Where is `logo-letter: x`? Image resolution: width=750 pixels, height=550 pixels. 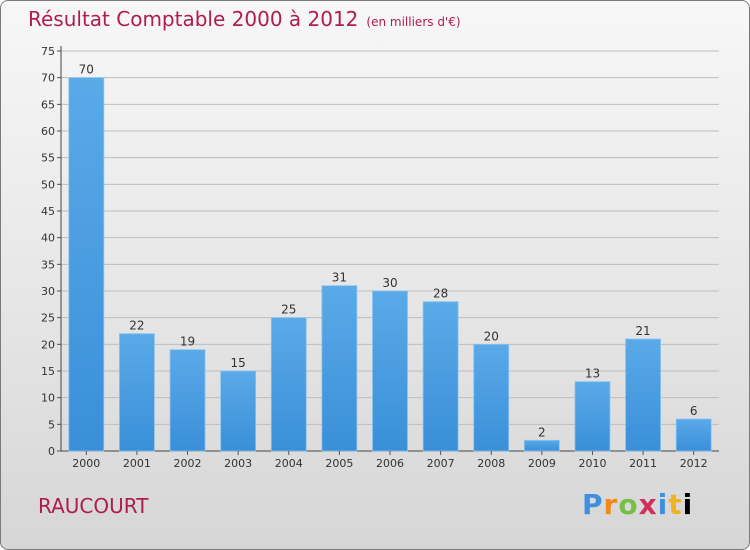 logo-letter: x is located at coordinates (648, 504).